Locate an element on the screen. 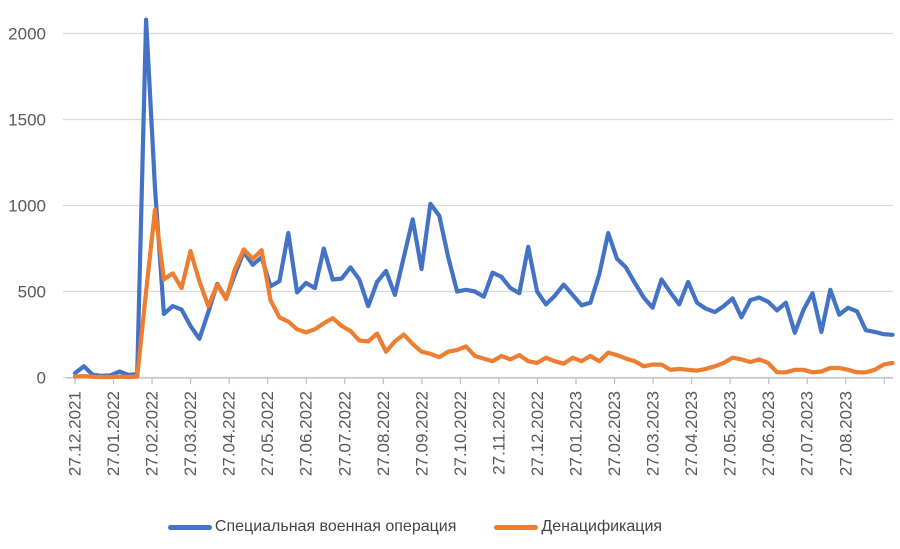 The width and height of the screenshot is (900, 549). y-axis-label: 1000 is located at coordinates (27, 206).